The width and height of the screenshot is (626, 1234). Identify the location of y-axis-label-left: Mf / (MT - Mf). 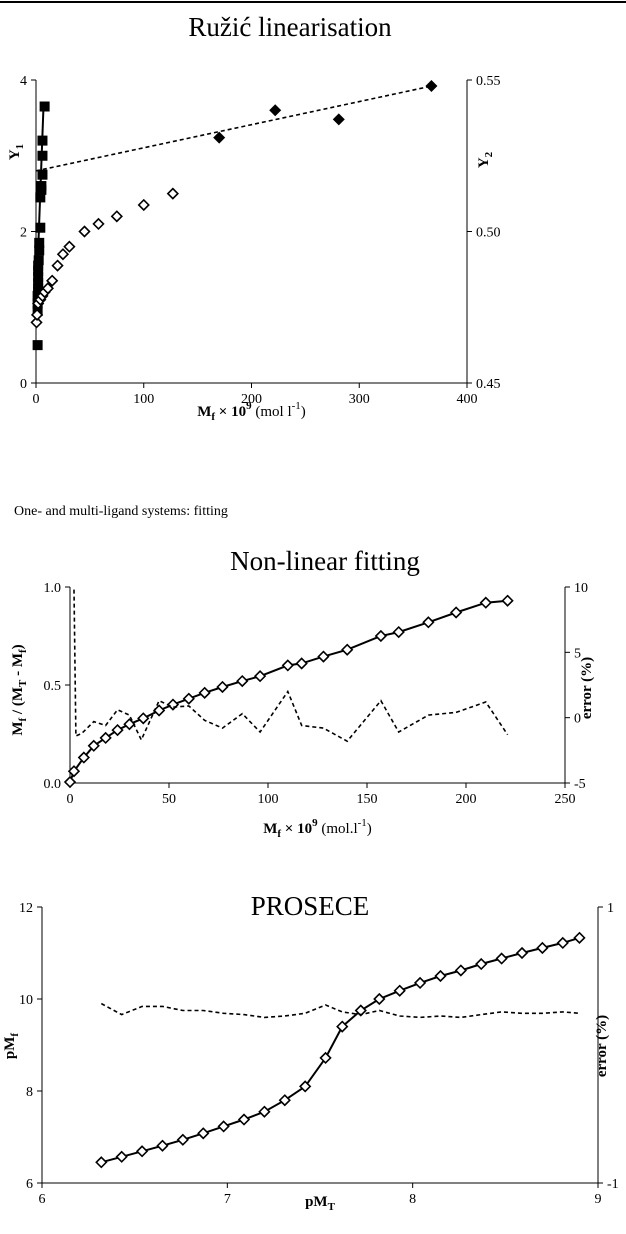
(19, 689).